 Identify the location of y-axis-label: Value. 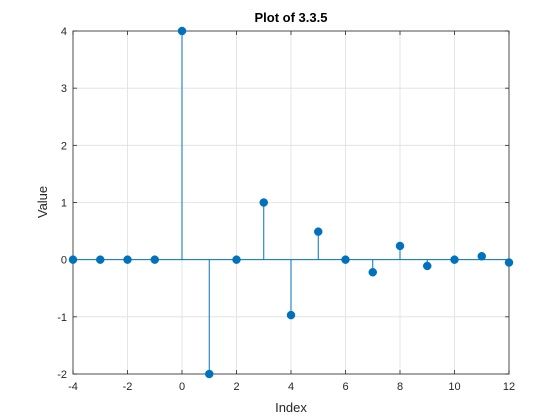
(42, 202).